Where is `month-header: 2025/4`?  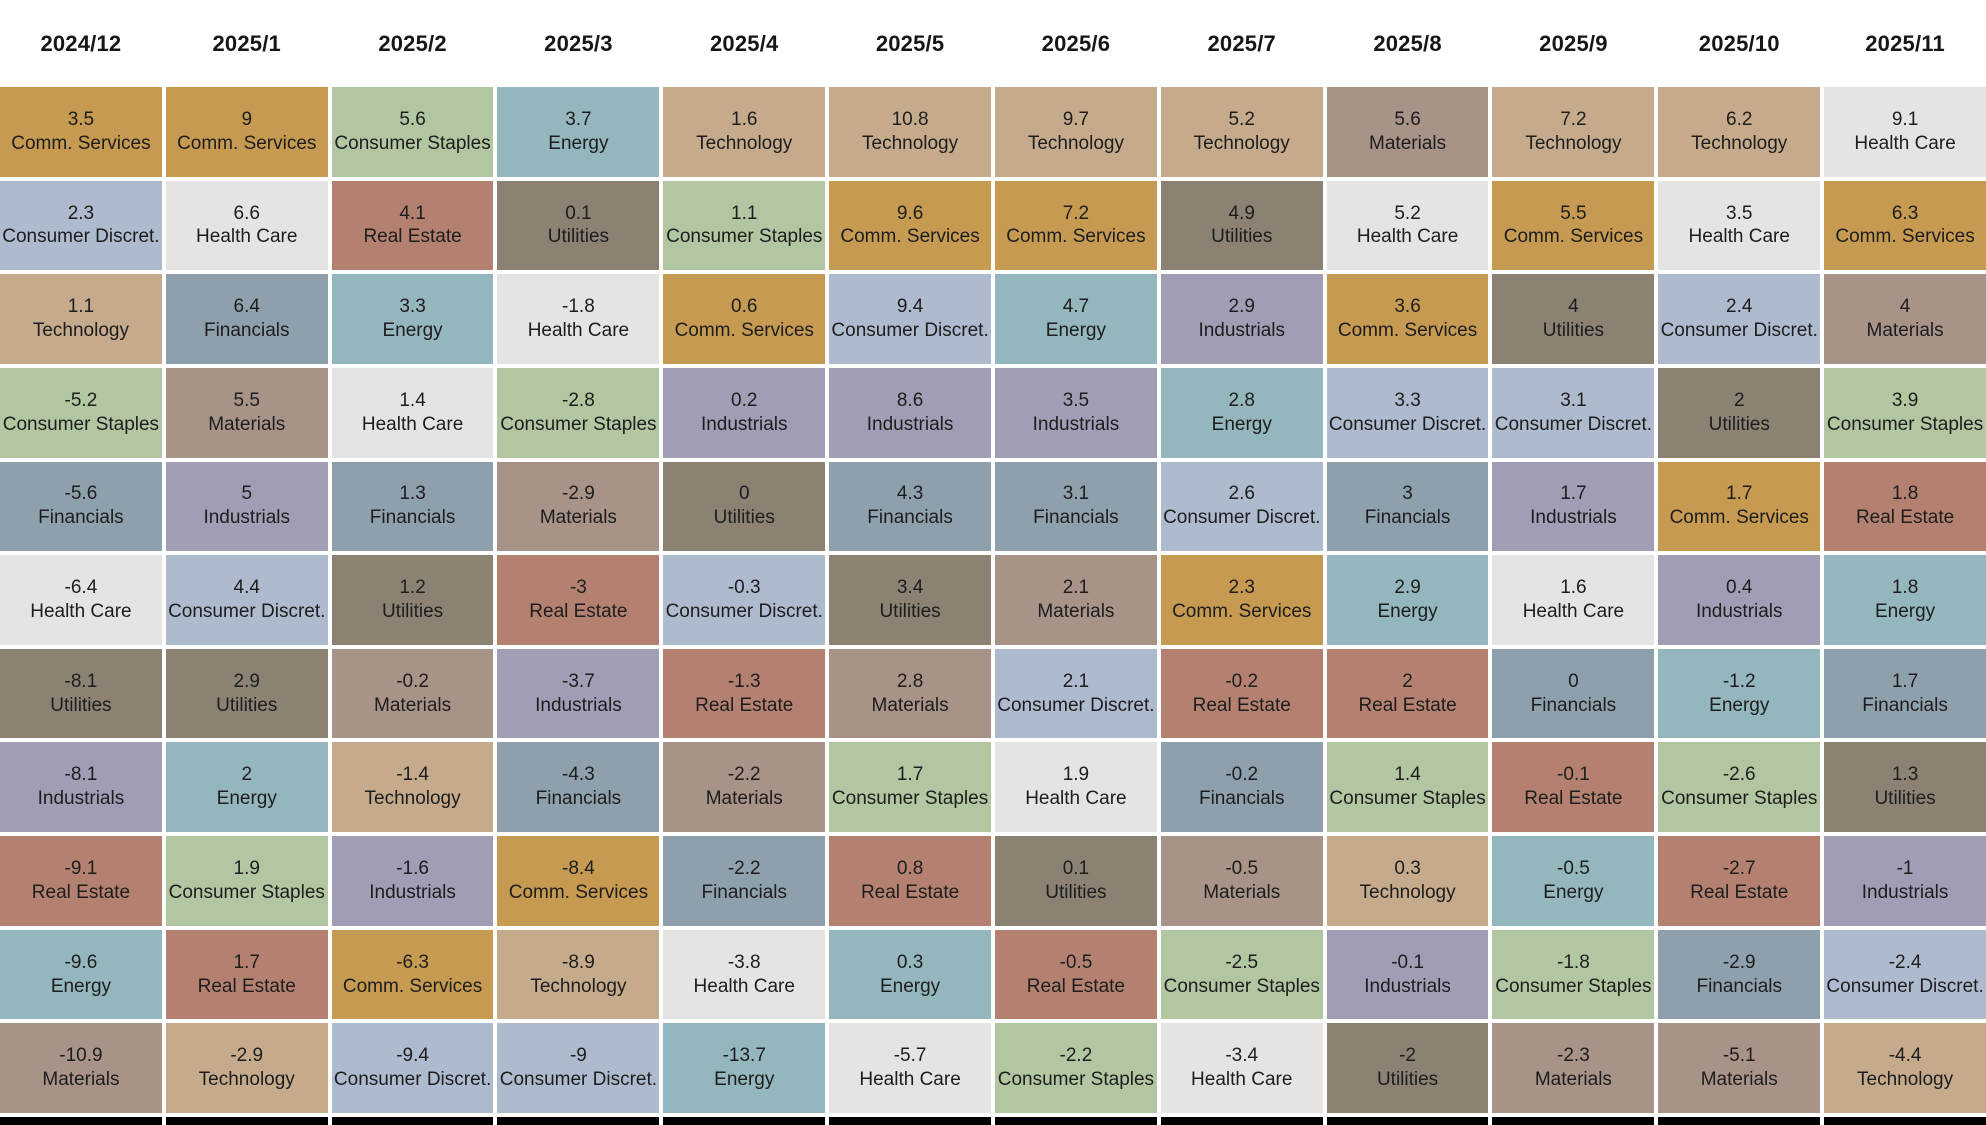
month-header: 2025/4 is located at coordinates (744, 43).